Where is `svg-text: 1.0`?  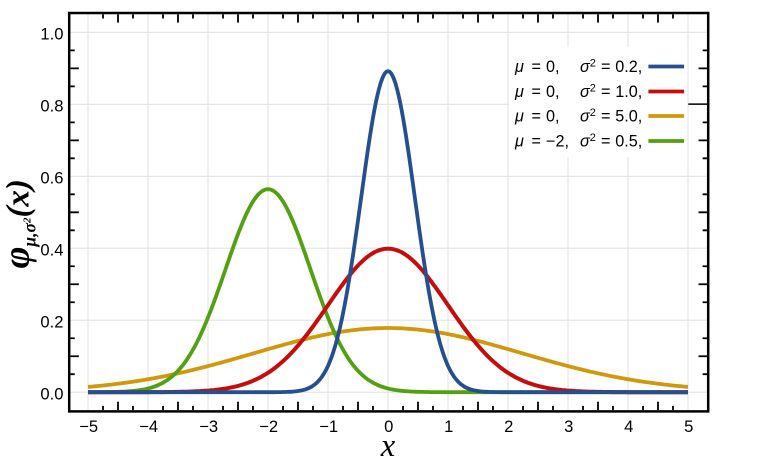 svg-text: 1.0 is located at coordinates (51, 34).